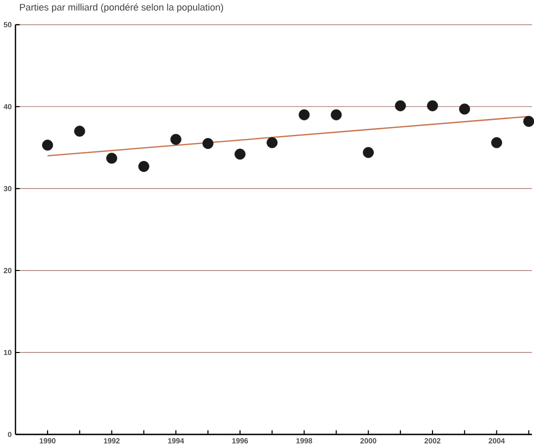  Describe the element at coordinates (122, 8) in the screenshot. I see `chart-title: Parties par milliard (pondéré selon la population)` at that location.